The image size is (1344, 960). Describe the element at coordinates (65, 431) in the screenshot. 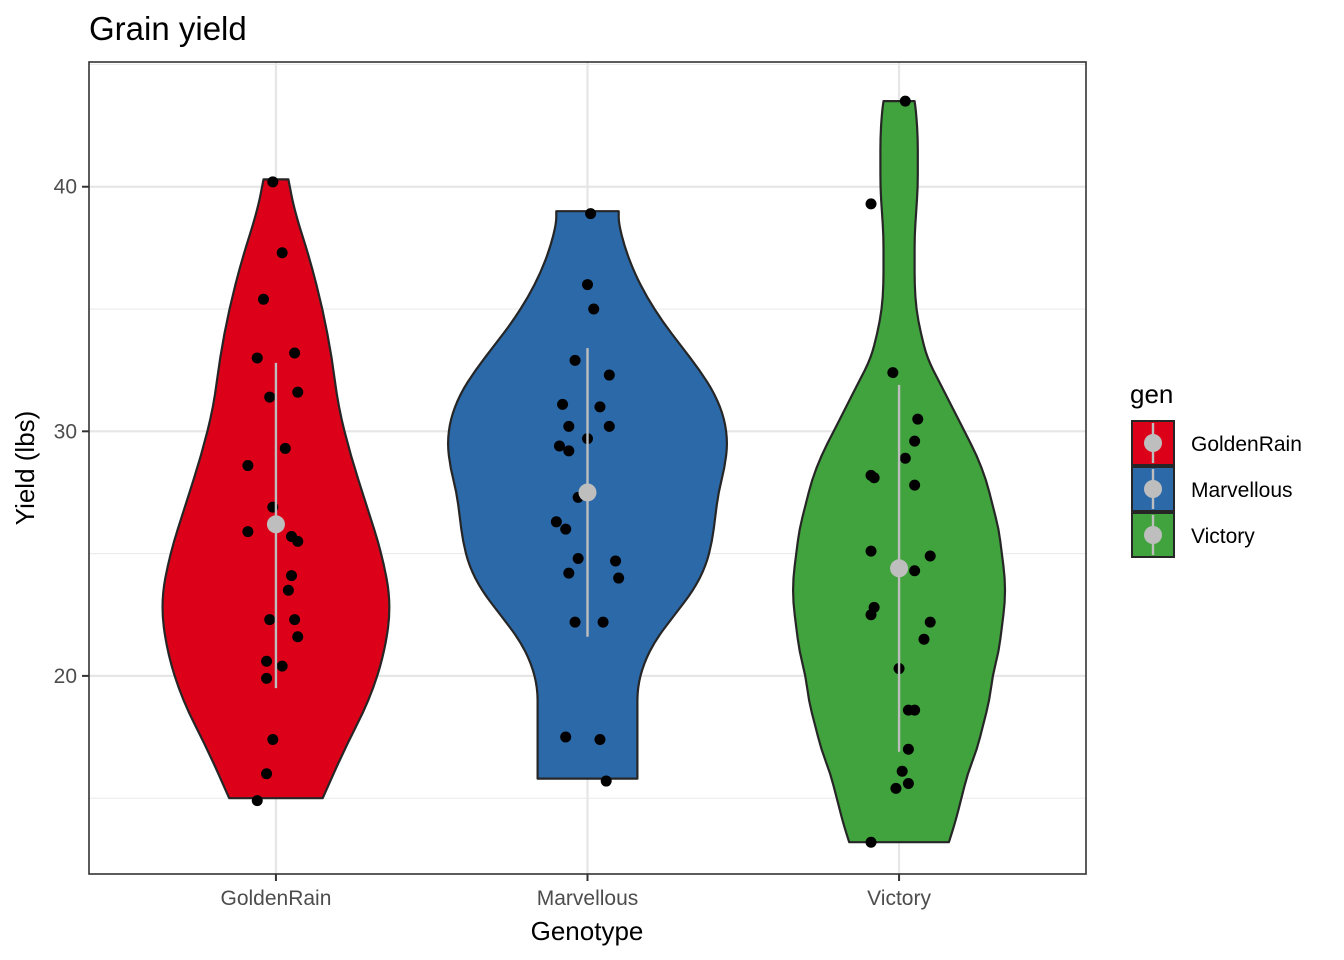

I see `y-tick-label: 30` at that location.